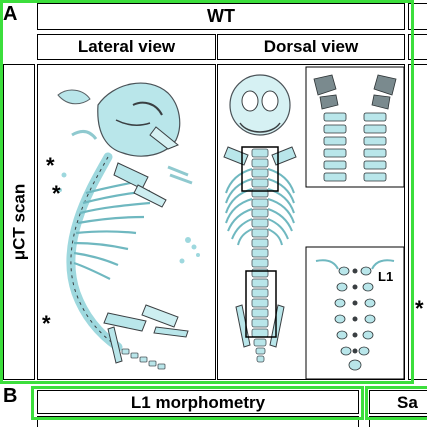 The width and height of the screenshot is (427, 427). Describe the element at coordinates (417, 222) in the screenshot. I see `cutoff-column` at that location.